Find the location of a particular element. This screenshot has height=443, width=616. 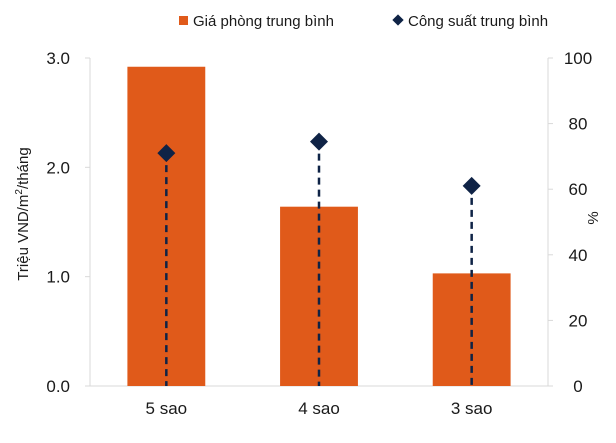

y-left-tick-label: 0.0 is located at coordinates (58, 386).